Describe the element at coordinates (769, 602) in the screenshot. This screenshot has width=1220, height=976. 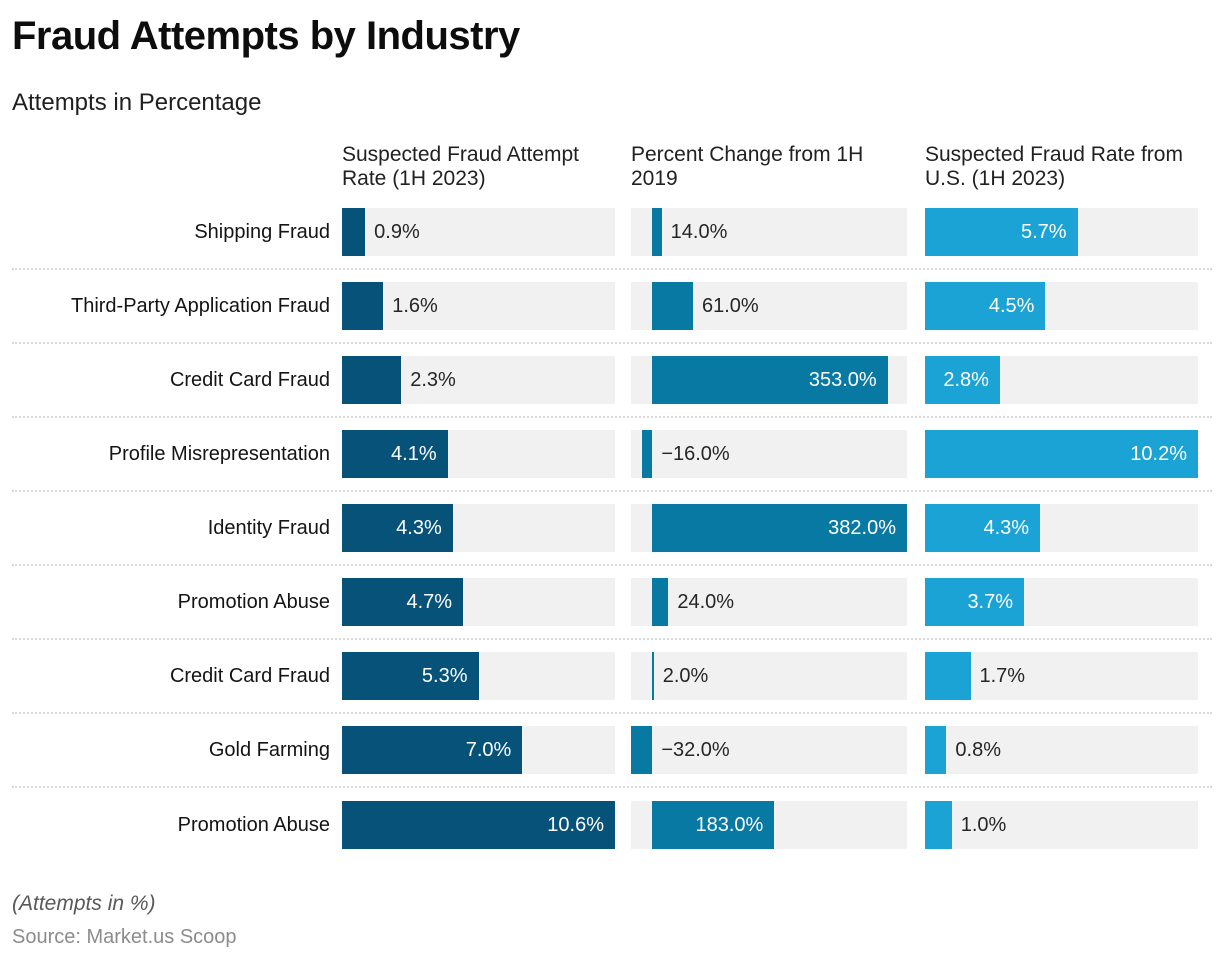
I see `bar-cell: 24.0%` at that location.